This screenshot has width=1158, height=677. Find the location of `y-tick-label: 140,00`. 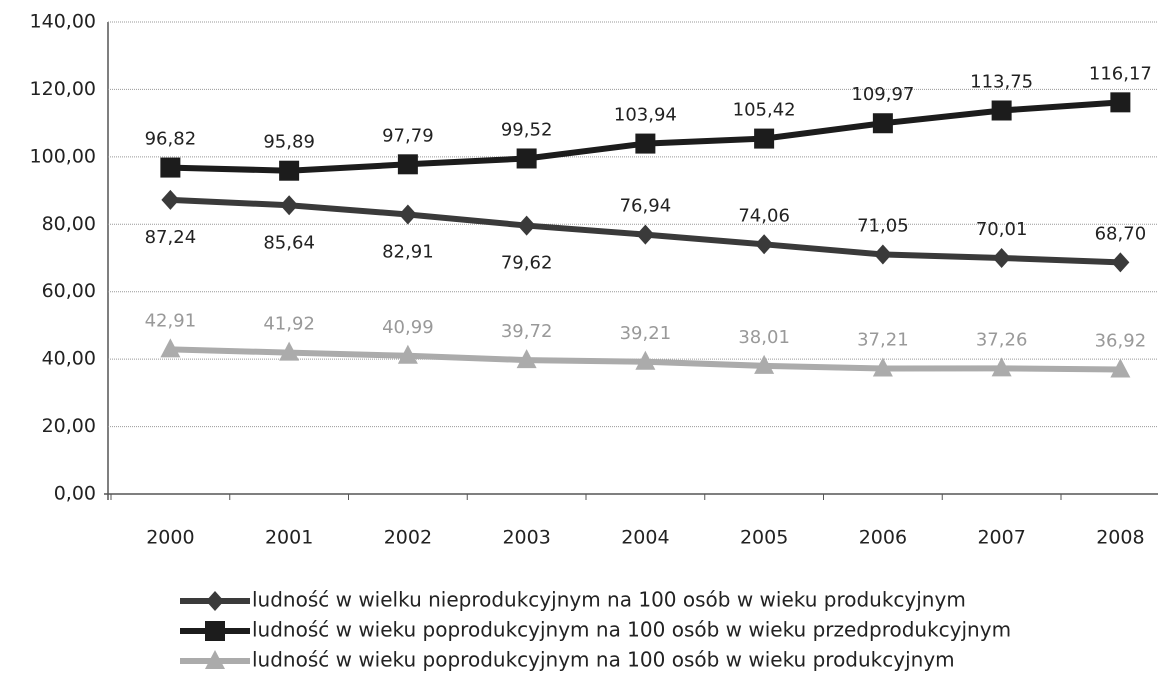

y-tick-label: 140,00 is located at coordinates (63, 22).